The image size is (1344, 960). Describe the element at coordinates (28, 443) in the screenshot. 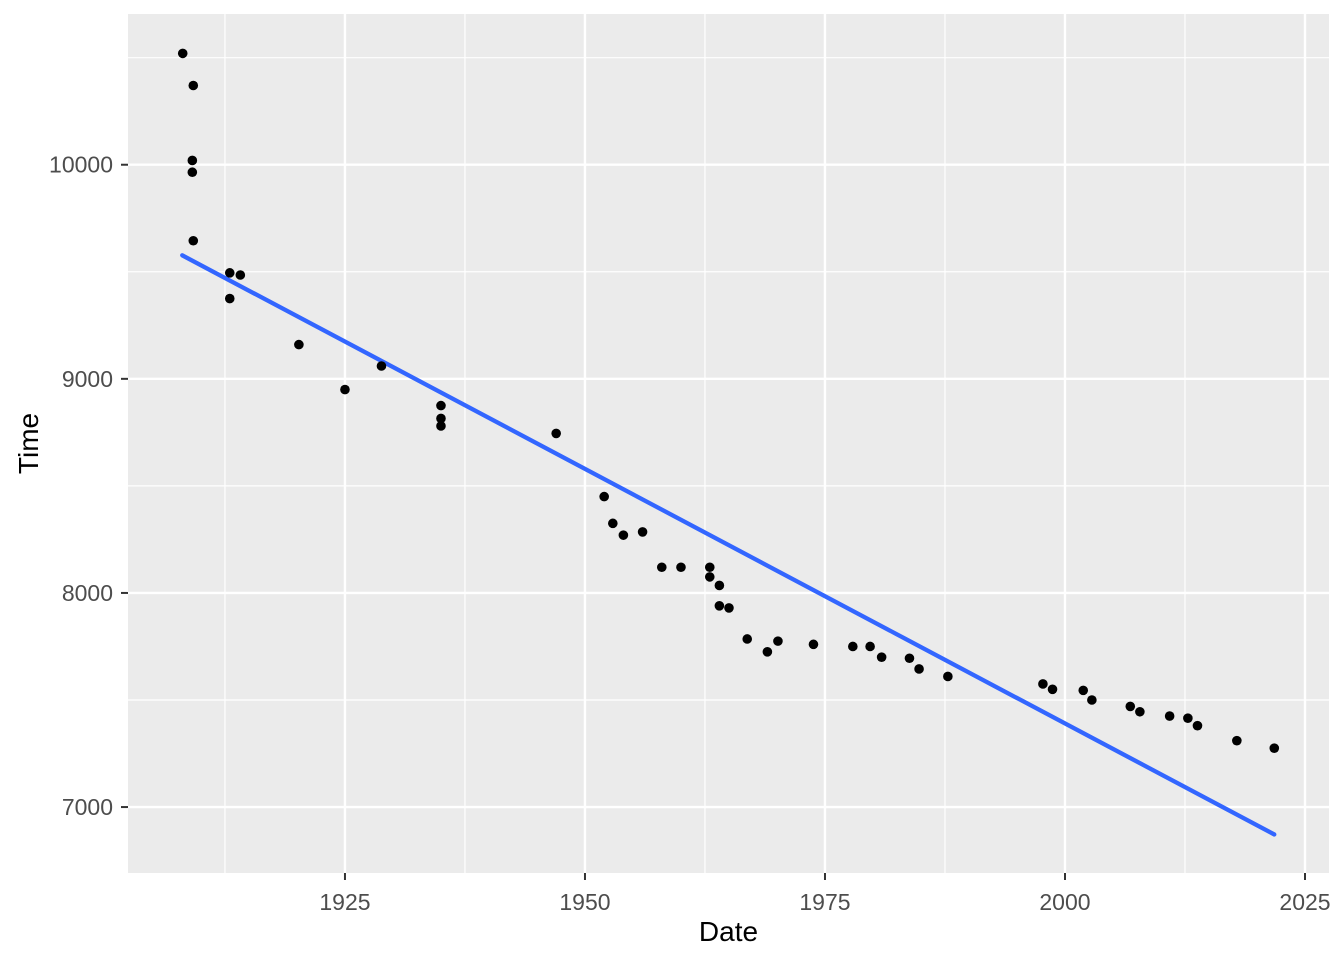

I see `y-axis-title: Time` at that location.